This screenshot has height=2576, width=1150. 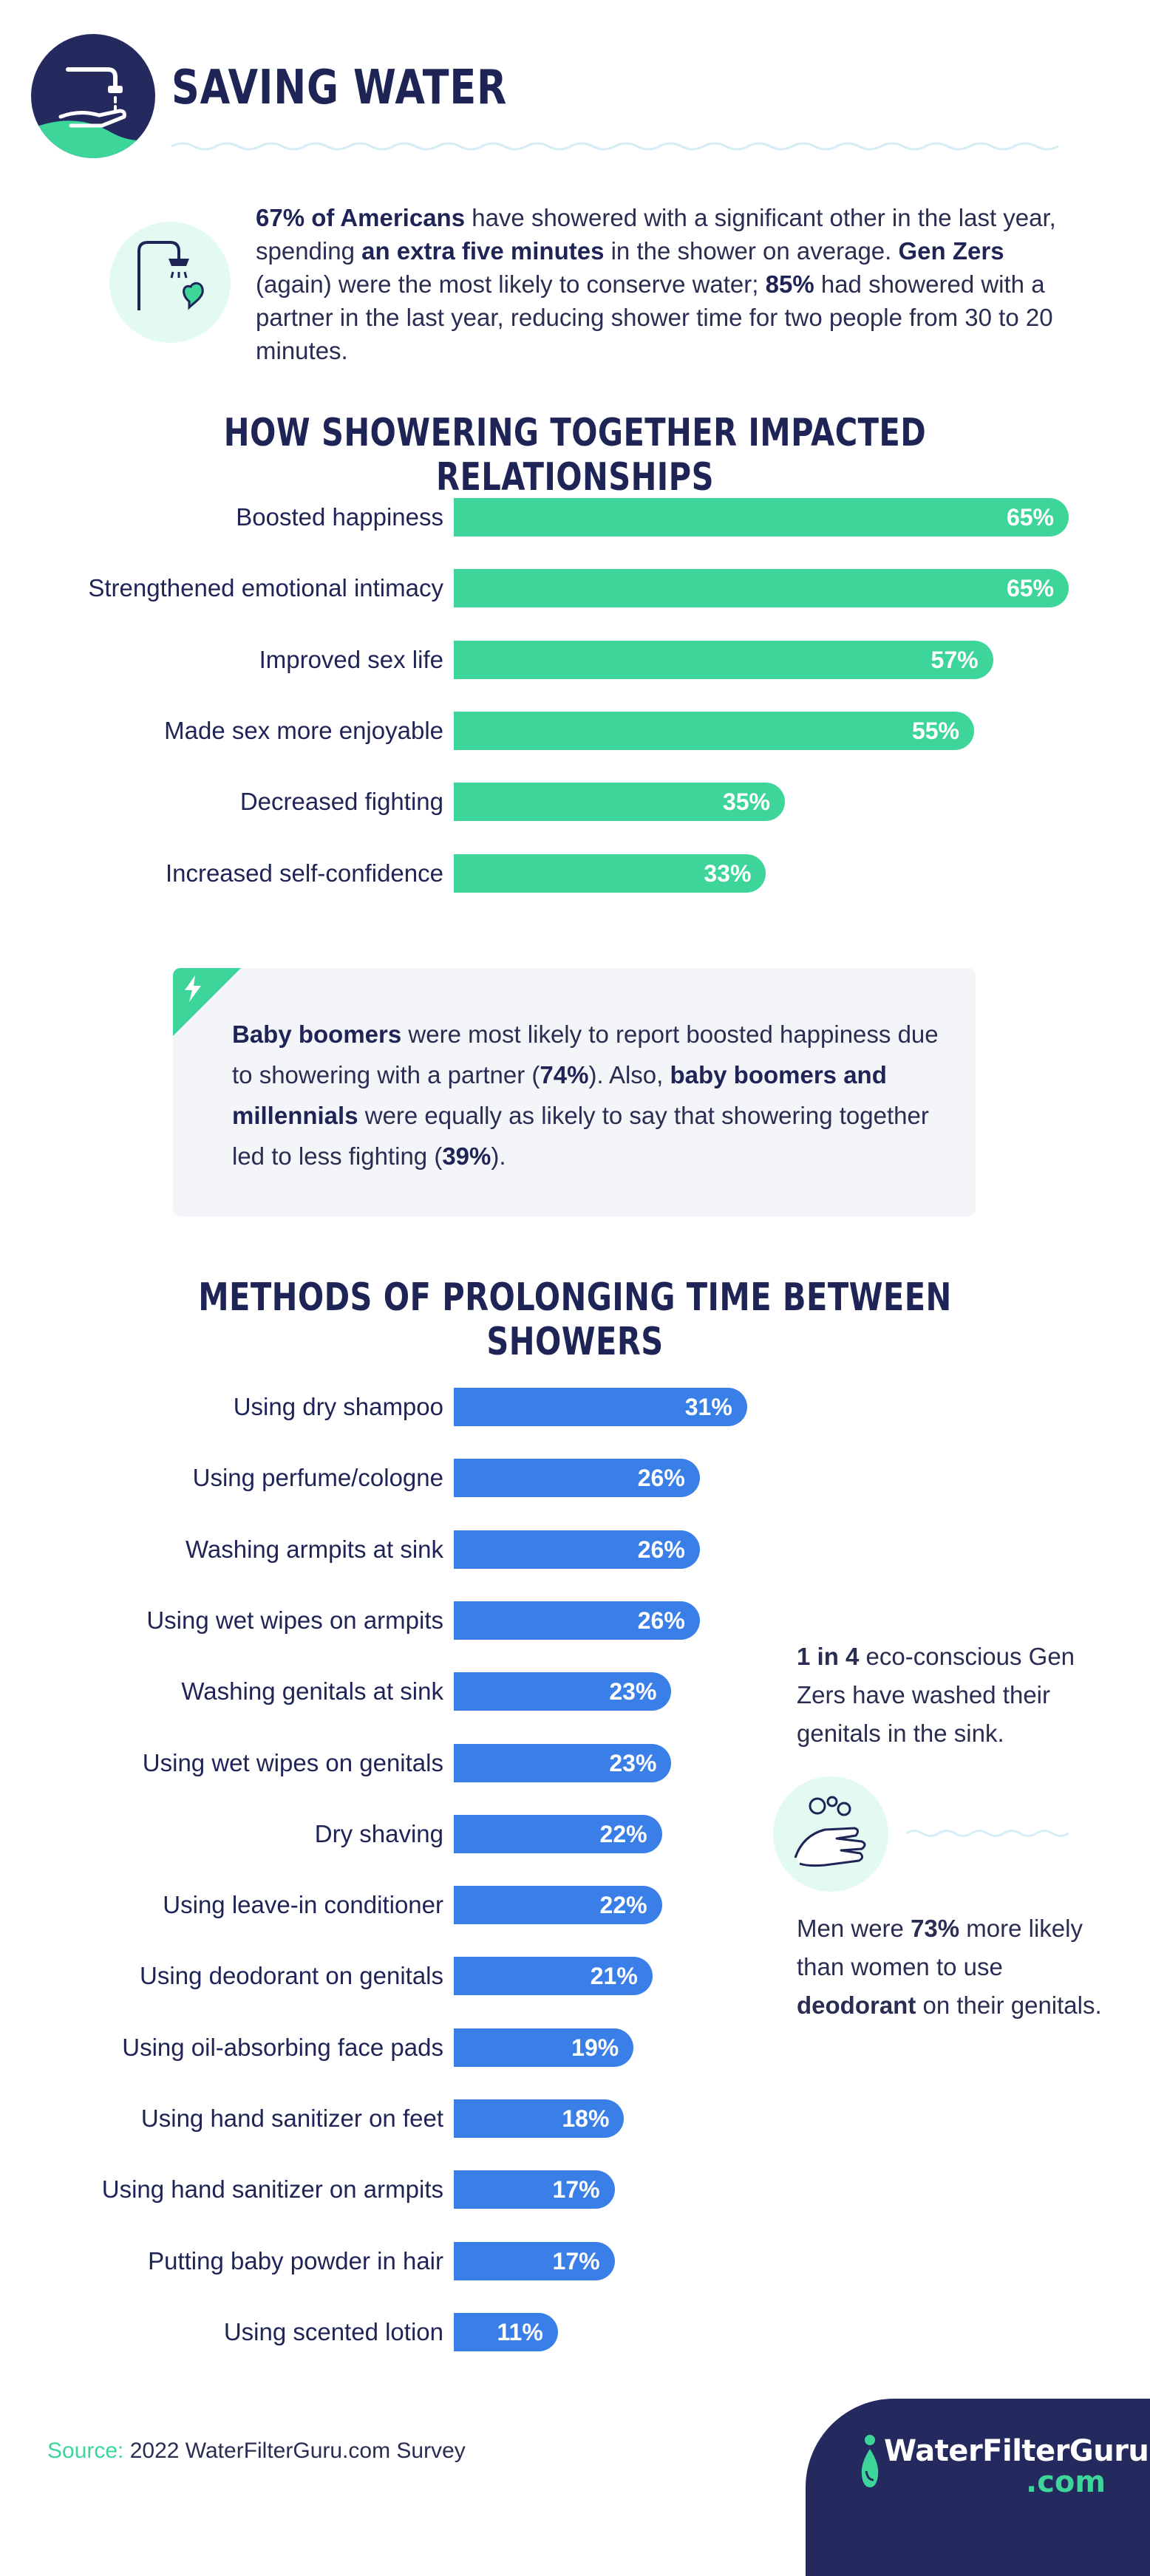 I want to click on intro-bold-5: Gen Zers, so click(x=951, y=251).